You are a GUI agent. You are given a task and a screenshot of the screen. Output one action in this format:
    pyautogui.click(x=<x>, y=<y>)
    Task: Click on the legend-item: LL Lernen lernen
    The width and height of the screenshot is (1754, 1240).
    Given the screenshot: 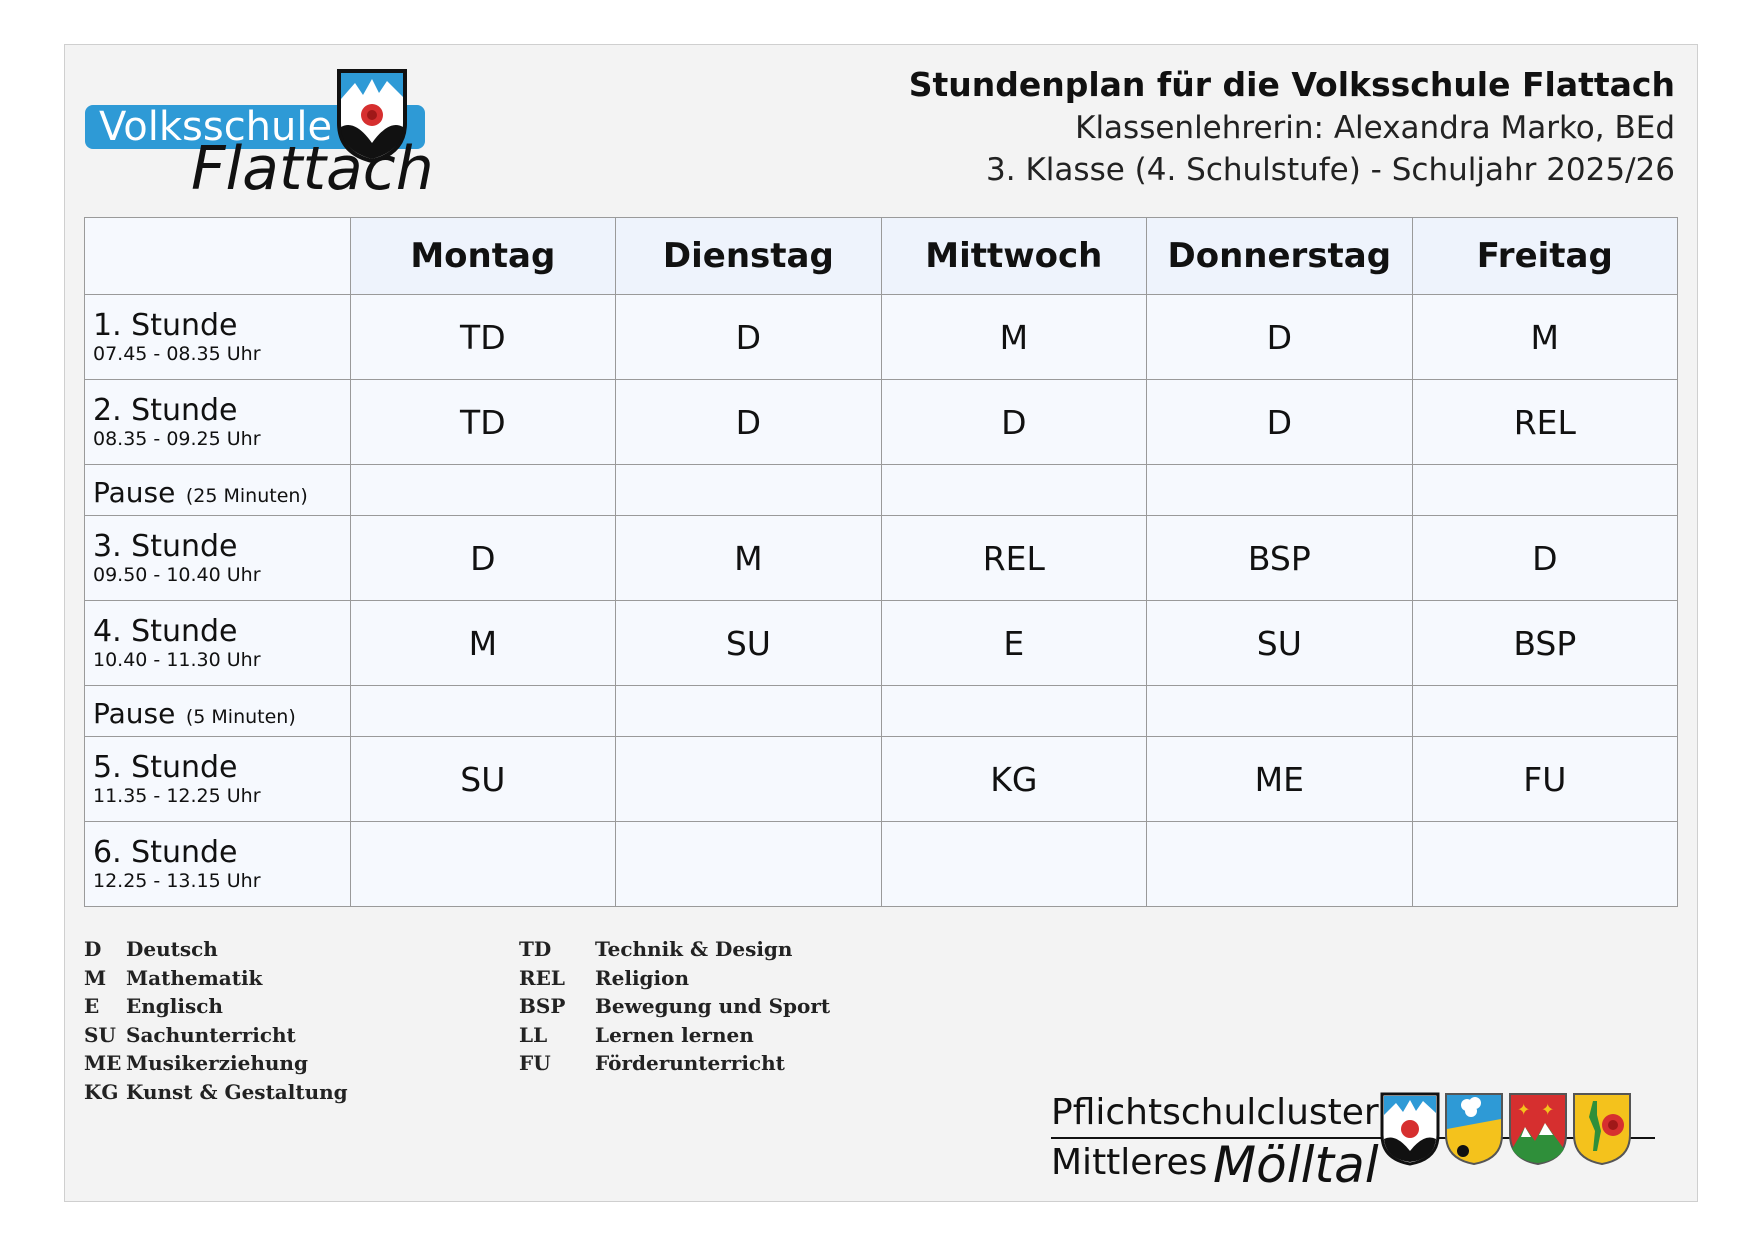 What is the action you would take?
    pyautogui.click(x=674, y=1035)
    